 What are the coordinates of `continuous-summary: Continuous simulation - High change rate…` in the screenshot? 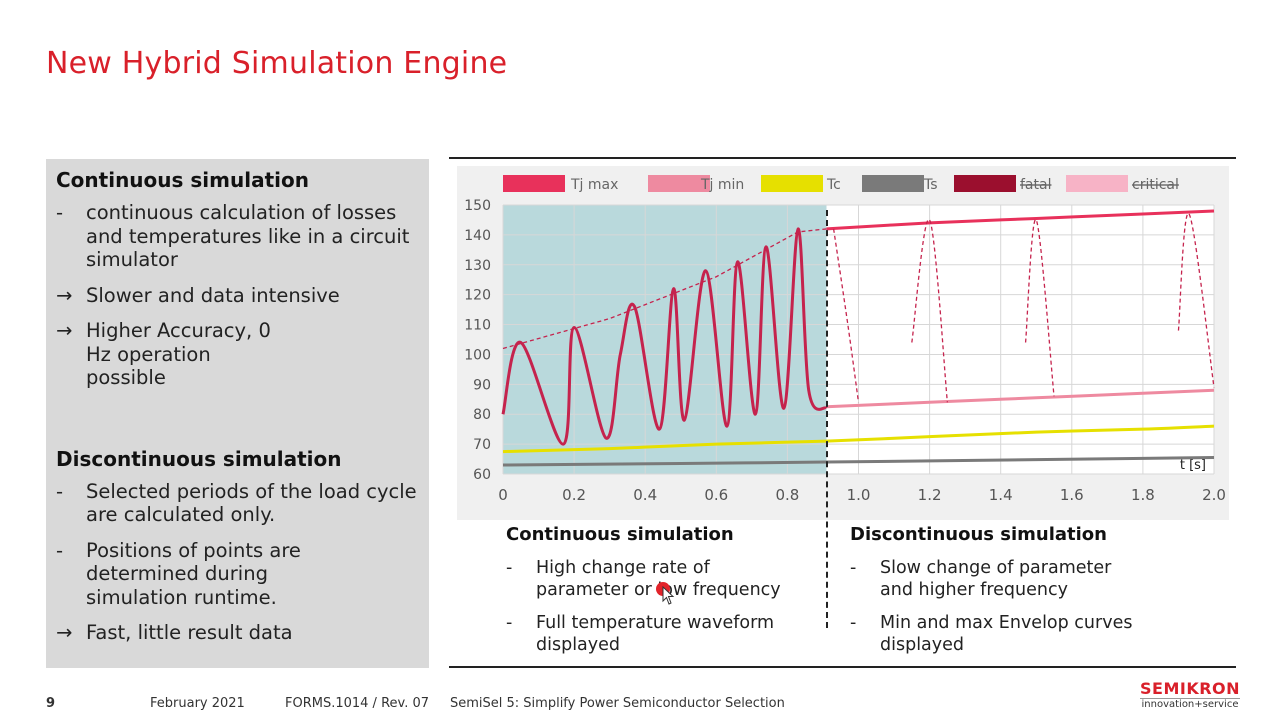 It's located at (676, 595).